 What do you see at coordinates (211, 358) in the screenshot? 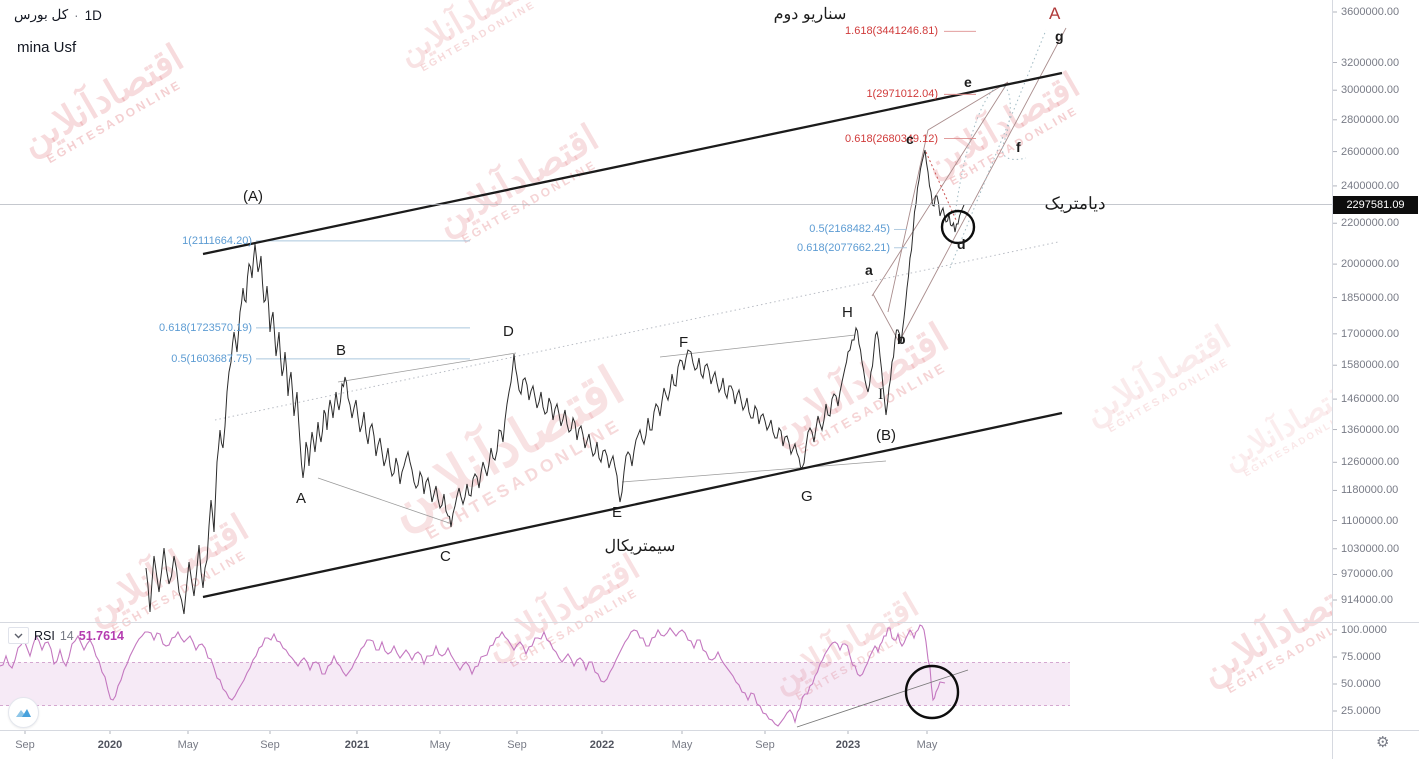
I see `fib-level-label: 0.5(1603687.75)` at bounding box center [211, 358].